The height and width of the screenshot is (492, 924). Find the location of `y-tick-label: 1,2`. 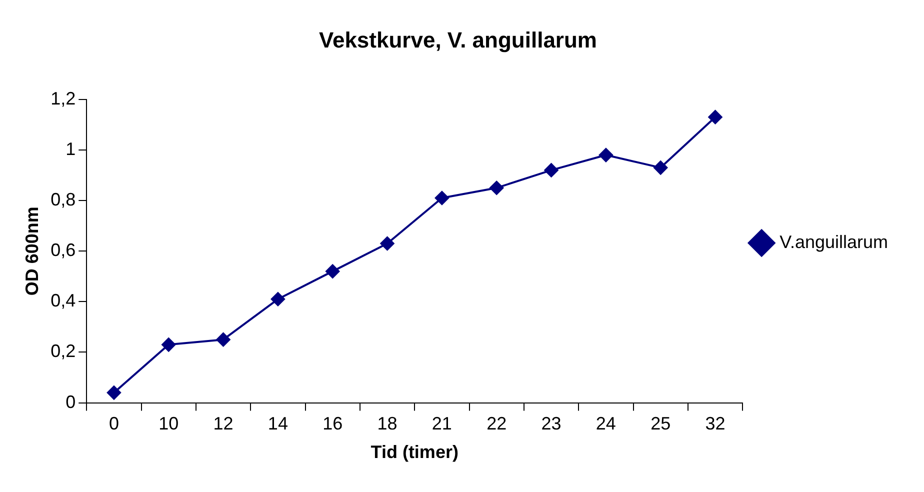

y-tick-label: 1,2 is located at coordinates (63, 98).